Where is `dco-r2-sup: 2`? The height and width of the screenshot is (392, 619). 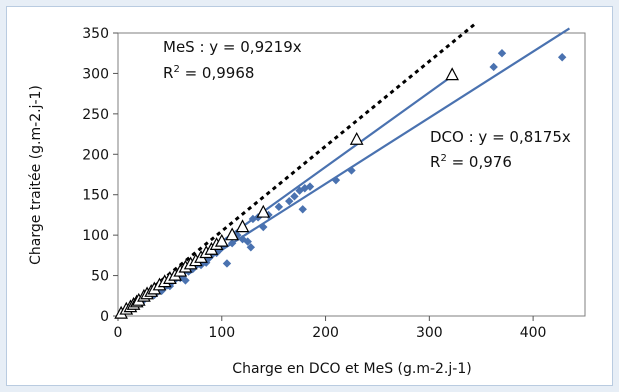 dco-r2-sup: 2 is located at coordinates (443, 158).